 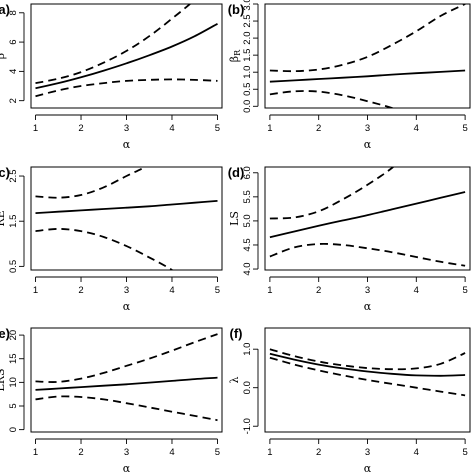 I want to click on y-axis-title-f: λ, so click(x=234, y=379).